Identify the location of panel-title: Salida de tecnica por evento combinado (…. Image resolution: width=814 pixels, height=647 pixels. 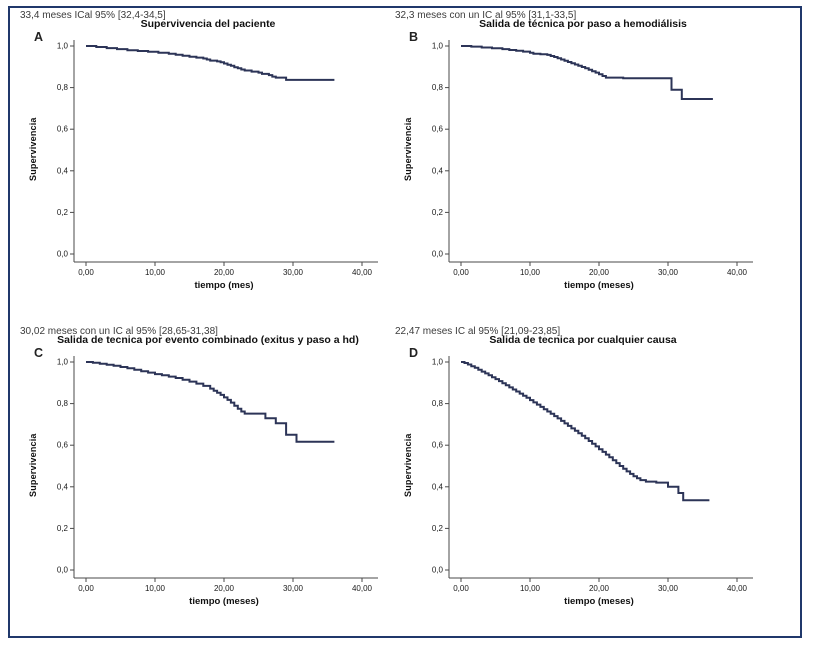
(208, 340).